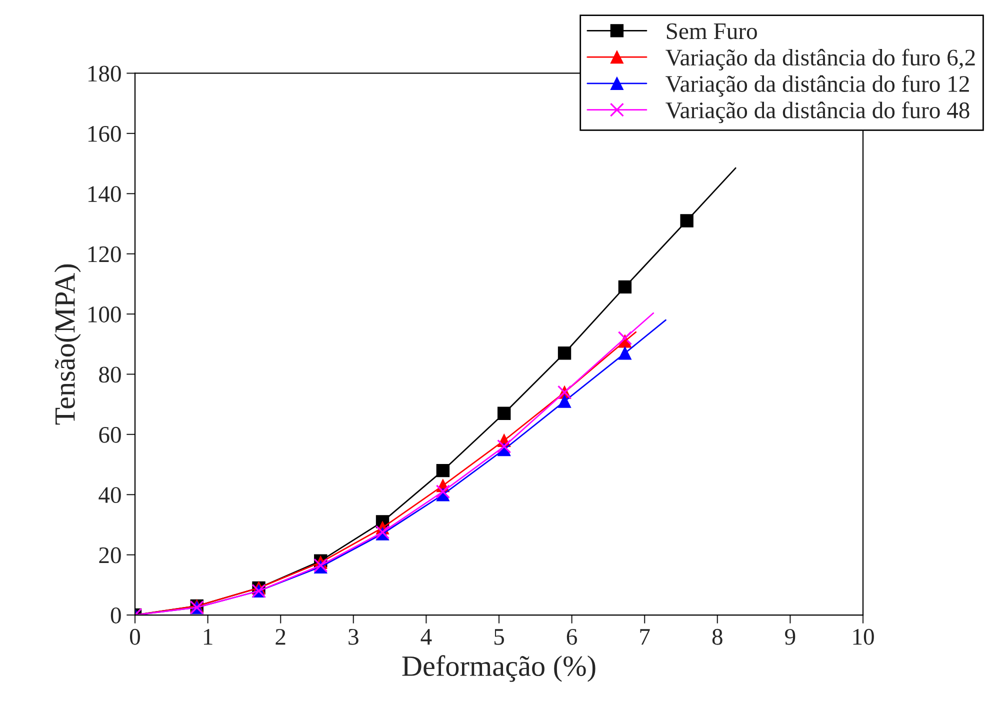 Image resolution: width=1000 pixels, height=711 pixels. Describe the element at coordinates (499, 668) in the screenshot. I see `x-axis-title: Deformação (%)` at that location.